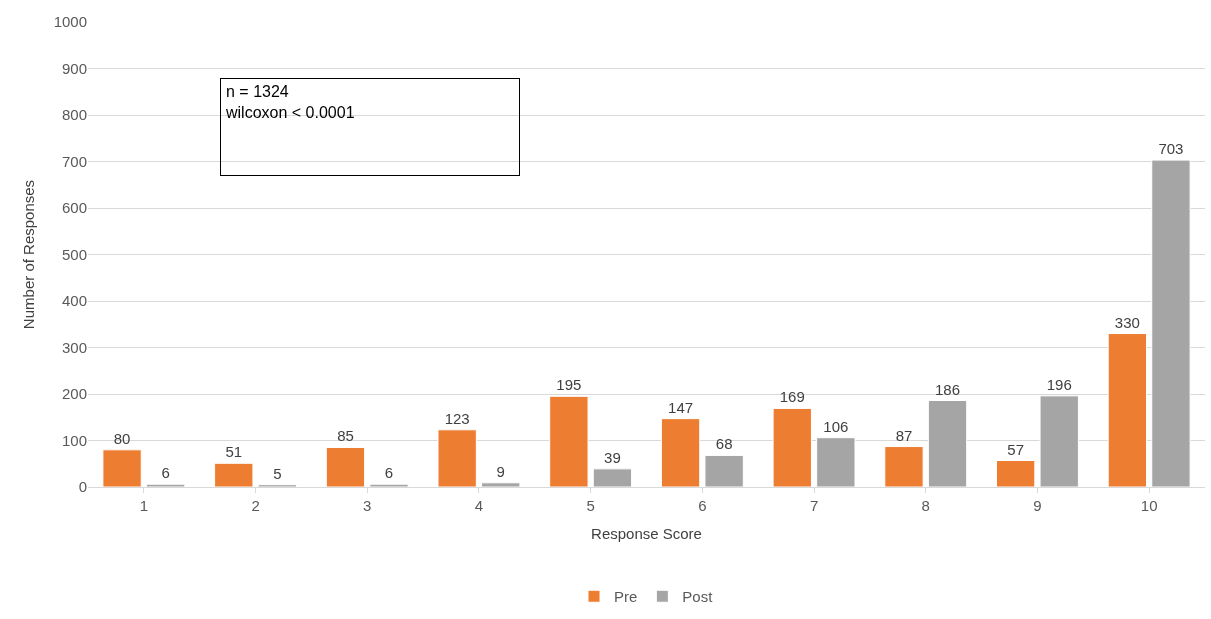  I want to click on x-tick-label: 2, so click(255, 505).